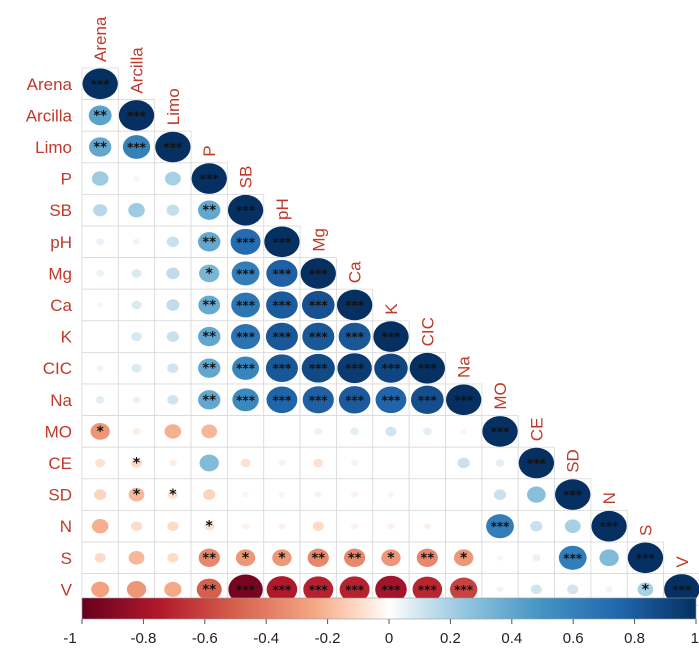 This screenshot has height=656, width=699. What do you see at coordinates (57, 368) in the screenshot?
I see `row-label: CIC` at bounding box center [57, 368].